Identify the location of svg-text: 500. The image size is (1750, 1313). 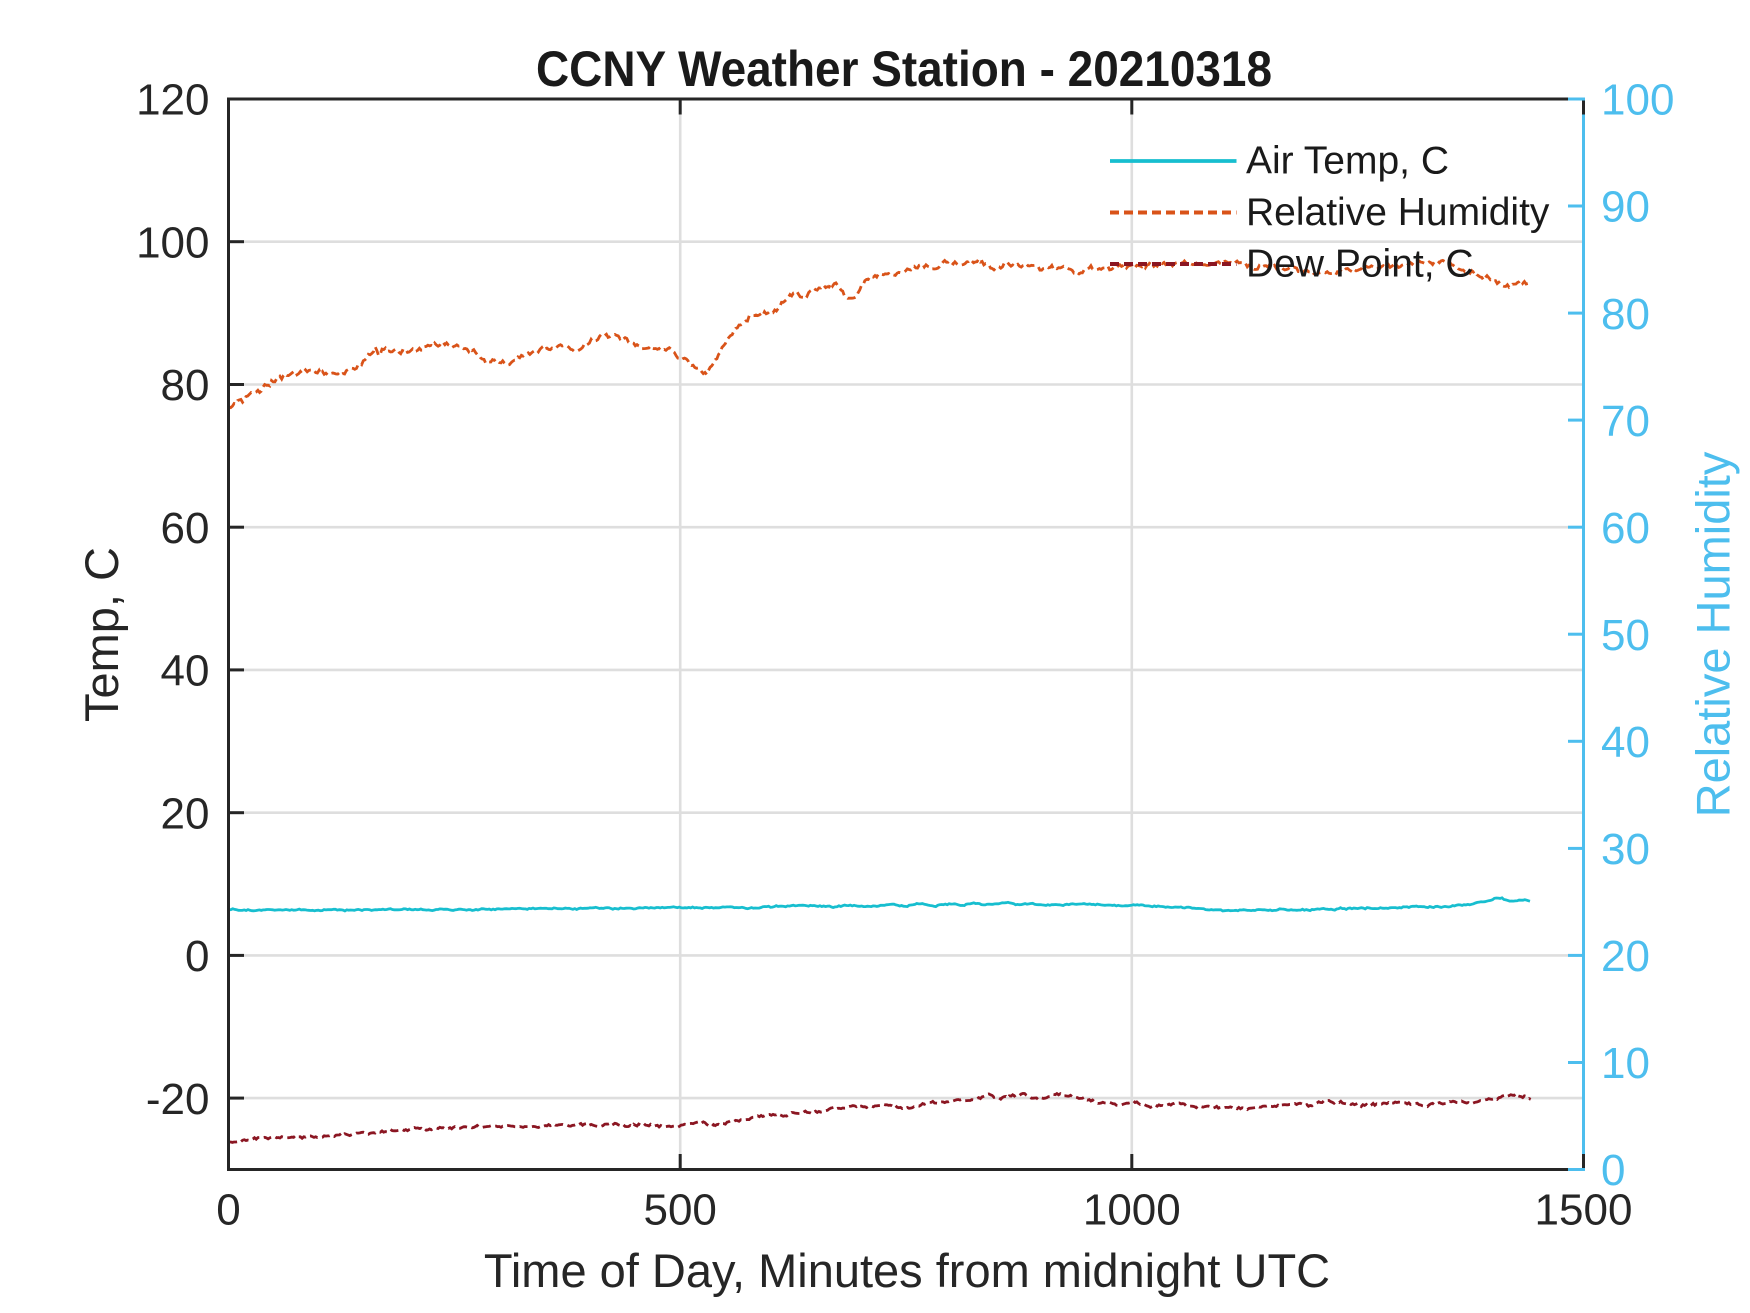
(679, 1210).